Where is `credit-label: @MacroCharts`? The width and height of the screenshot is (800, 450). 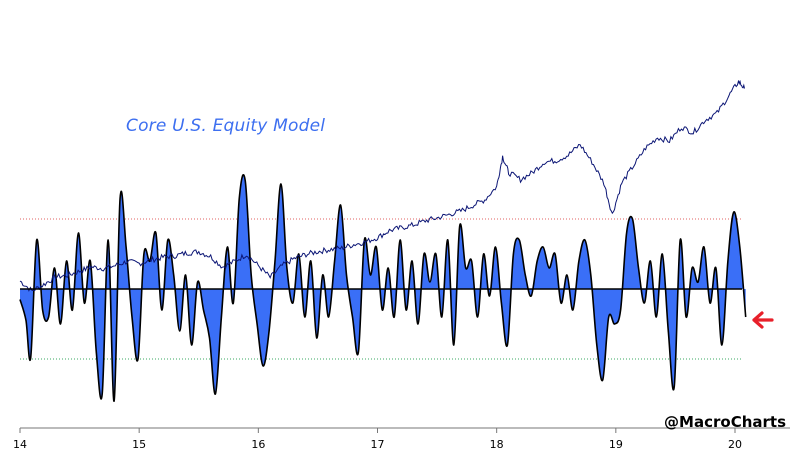 credit-label: @MacroCharts is located at coordinates (725, 422).